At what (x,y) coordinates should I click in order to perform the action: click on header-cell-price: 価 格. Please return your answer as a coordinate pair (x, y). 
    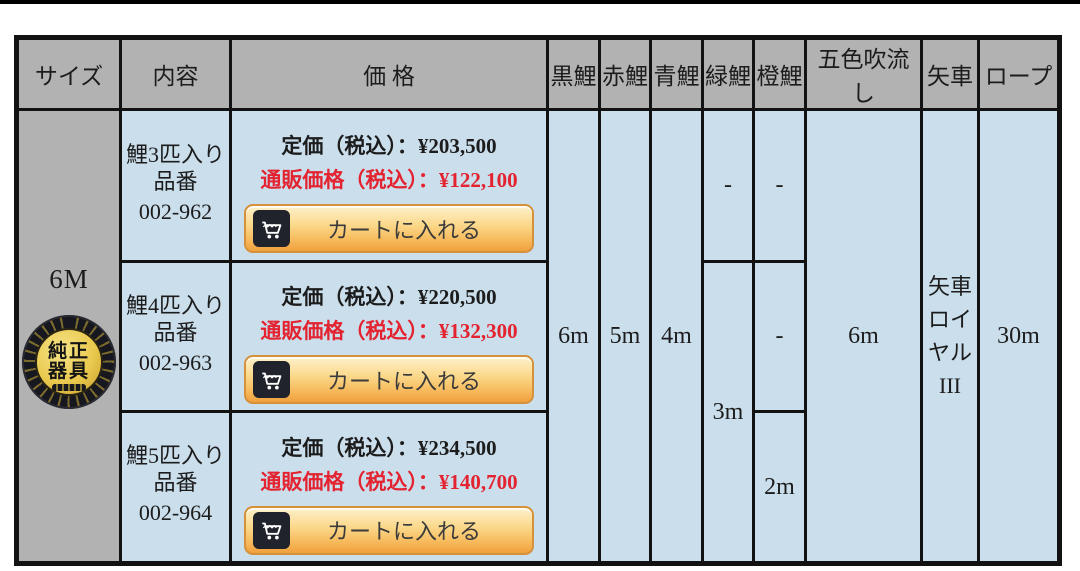
    Looking at the image, I should click on (389, 73).